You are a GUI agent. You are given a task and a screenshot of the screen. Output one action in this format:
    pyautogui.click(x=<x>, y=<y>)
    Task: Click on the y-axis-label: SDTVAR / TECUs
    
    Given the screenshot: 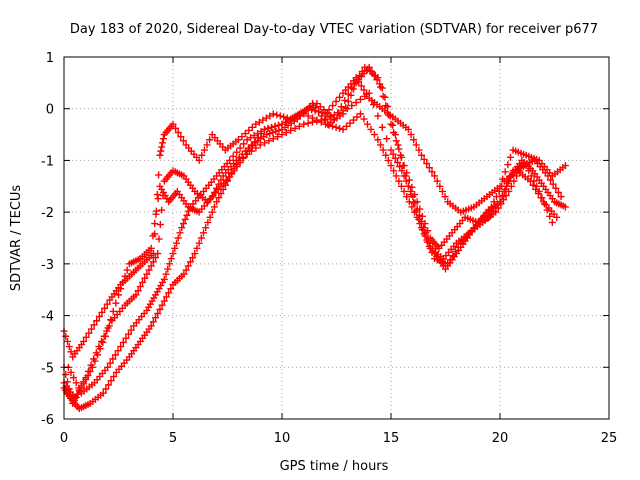 What is the action you would take?
    pyautogui.click(x=16, y=238)
    